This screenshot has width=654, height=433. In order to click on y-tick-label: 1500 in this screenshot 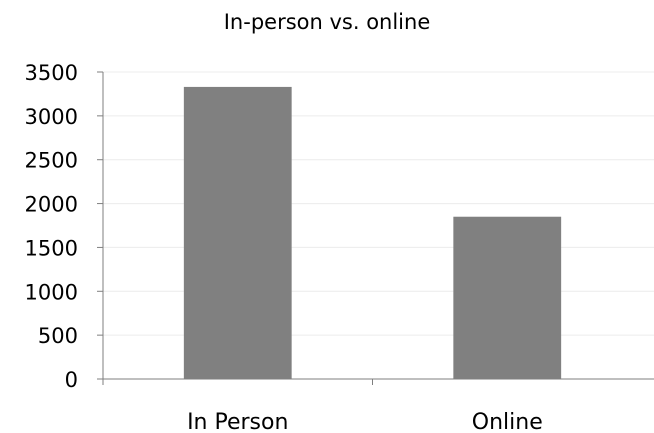, I will do `click(51, 248)`.